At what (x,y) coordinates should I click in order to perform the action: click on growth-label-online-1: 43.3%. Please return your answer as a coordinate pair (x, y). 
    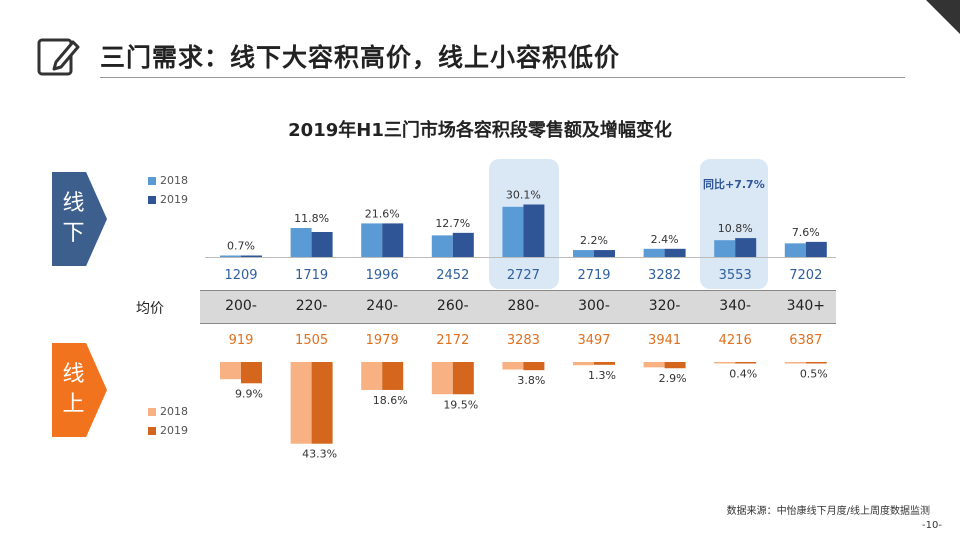
    Looking at the image, I should click on (319, 454).